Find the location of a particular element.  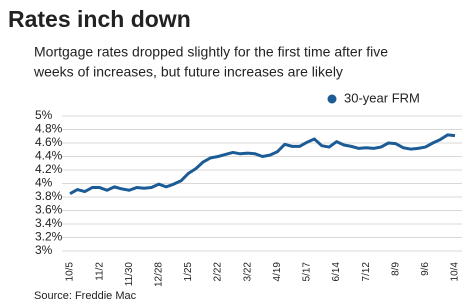

y-tick-label: 4.2% is located at coordinates (49, 169).